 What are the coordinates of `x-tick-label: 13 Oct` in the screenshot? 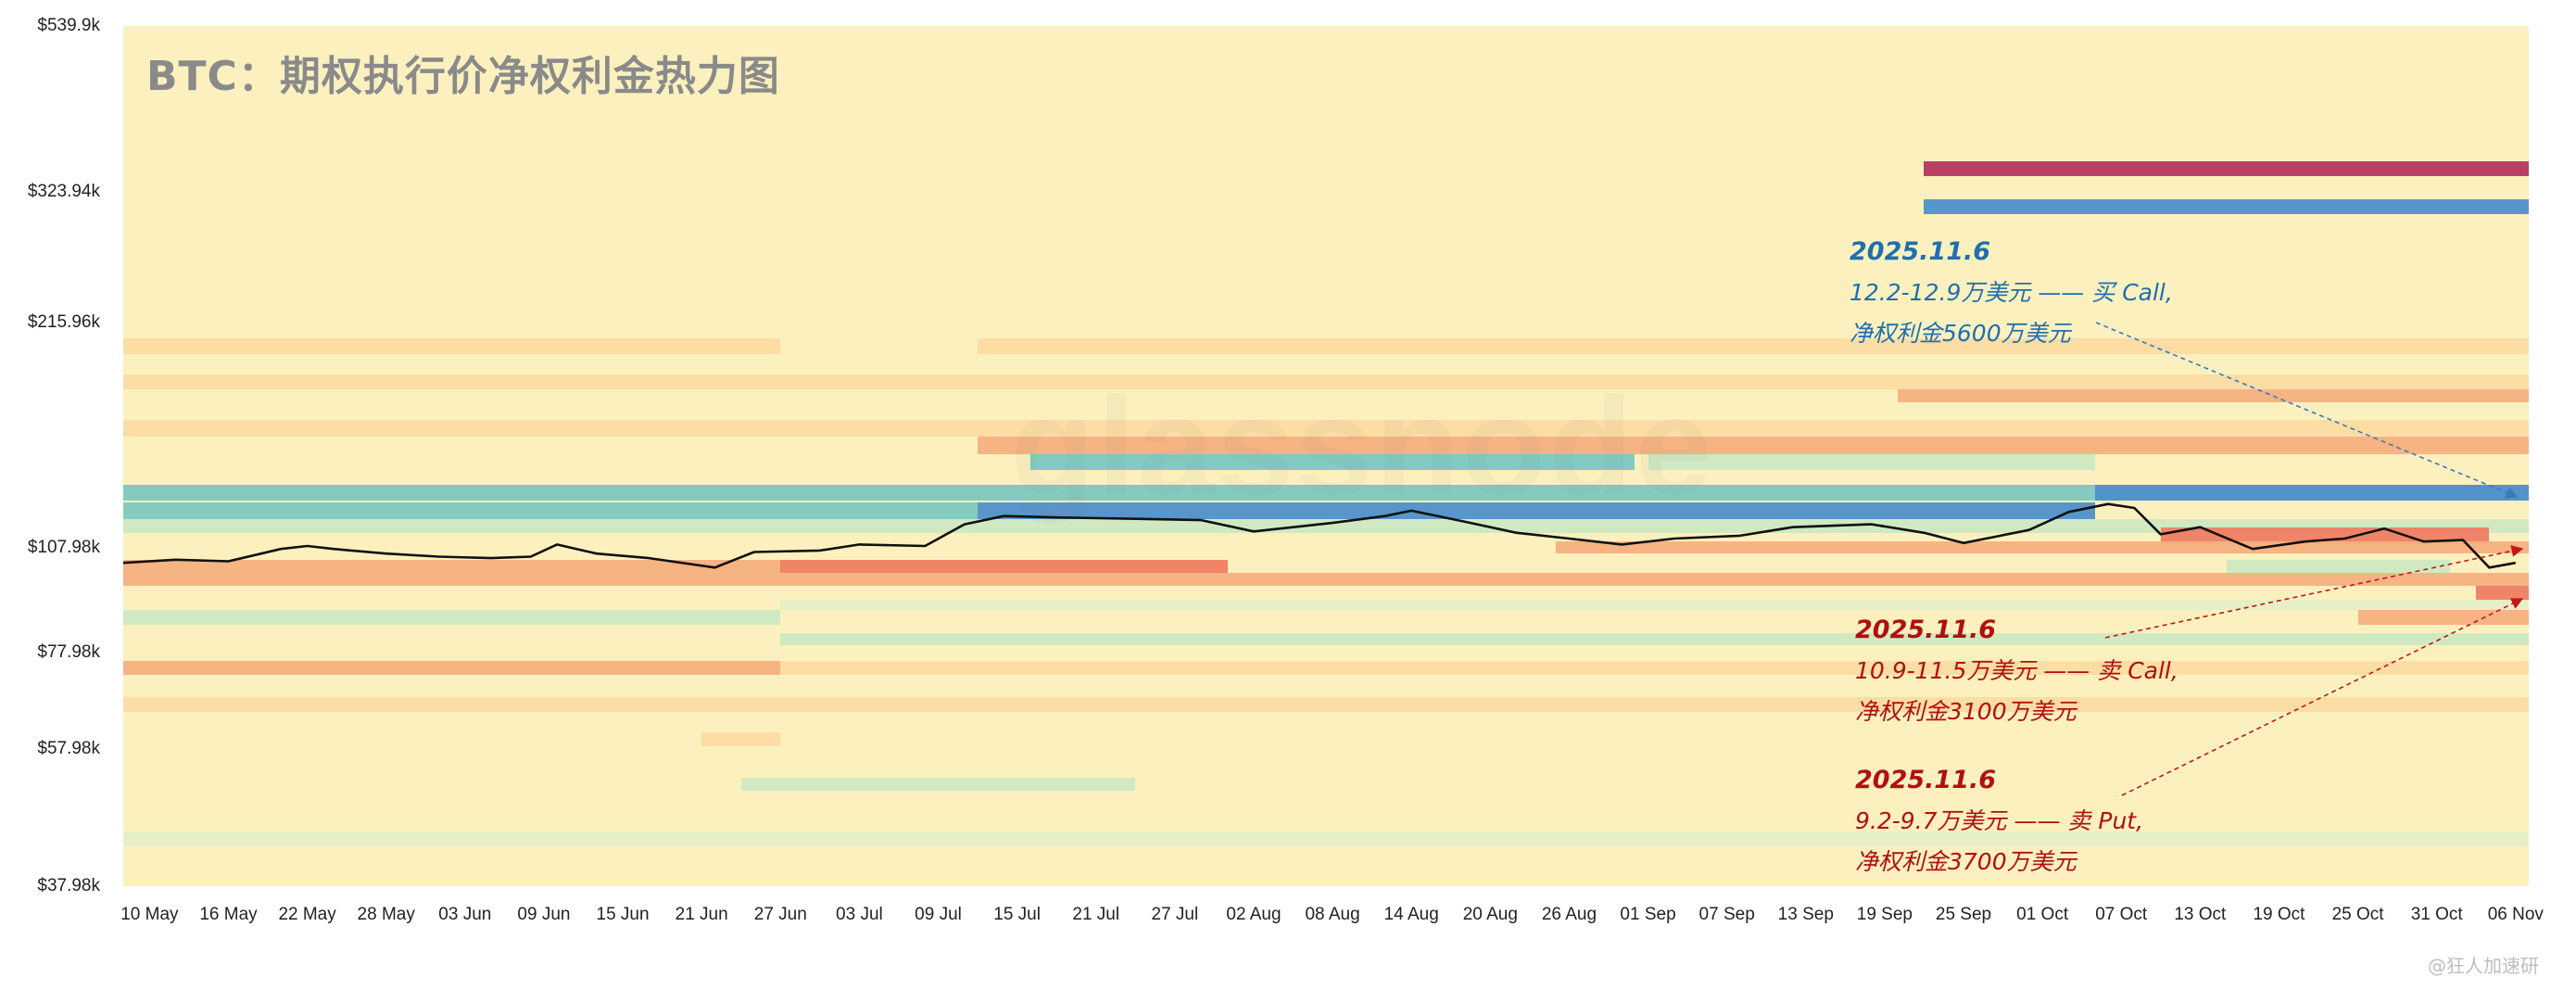 It's located at (2201, 915).